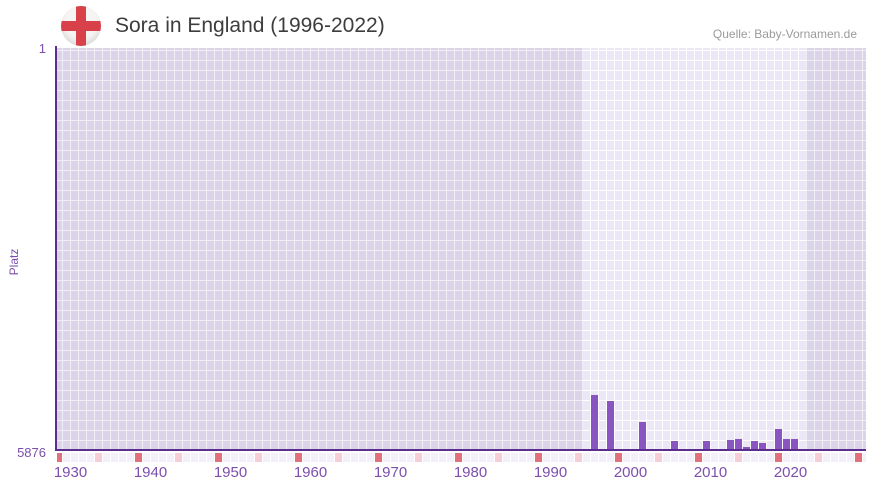 Image resolution: width=873 pixels, height=492 pixels. What do you see at coordinates (754, 445) in the screenshot?
I see `bar-2017` at bounding box center [754, 445].